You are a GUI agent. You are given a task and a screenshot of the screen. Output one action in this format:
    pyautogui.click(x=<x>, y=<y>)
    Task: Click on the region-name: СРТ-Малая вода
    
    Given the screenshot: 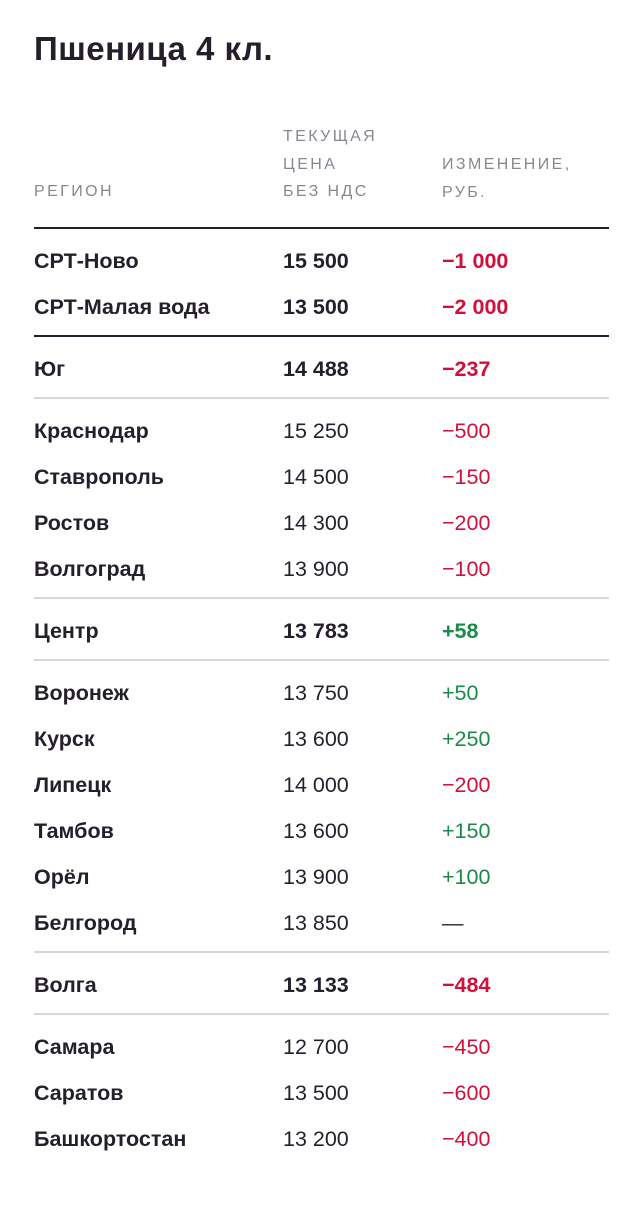 What is the action you would take?
    pyautogui.click(x=122, y=307)
    